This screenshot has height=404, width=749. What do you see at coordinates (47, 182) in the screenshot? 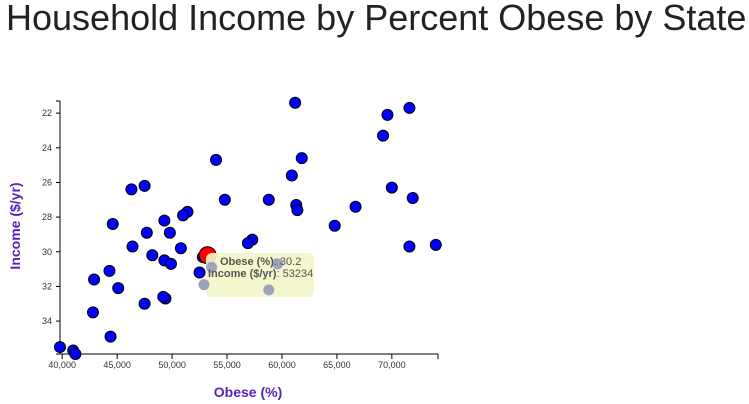
I see `y-tick-label: 26` at bounding box center [47, 182].